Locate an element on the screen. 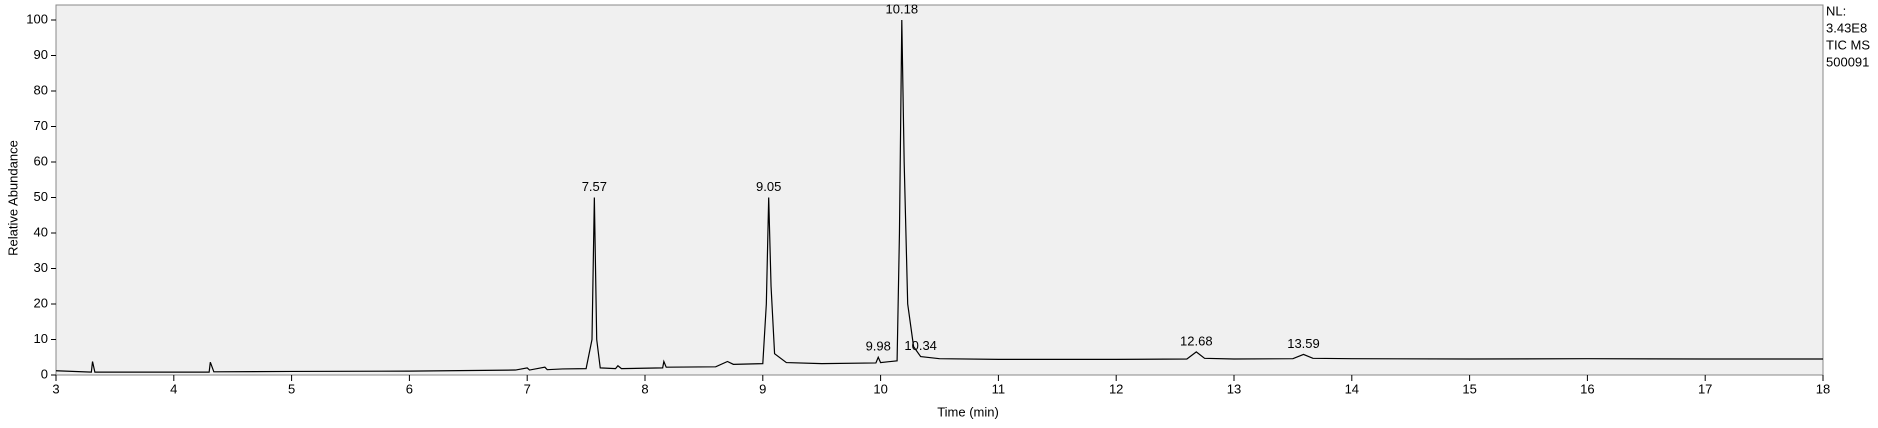 This screenshot has width=1878, height=428. x-tick-label: 15 is located at coordinates (1469, 388).